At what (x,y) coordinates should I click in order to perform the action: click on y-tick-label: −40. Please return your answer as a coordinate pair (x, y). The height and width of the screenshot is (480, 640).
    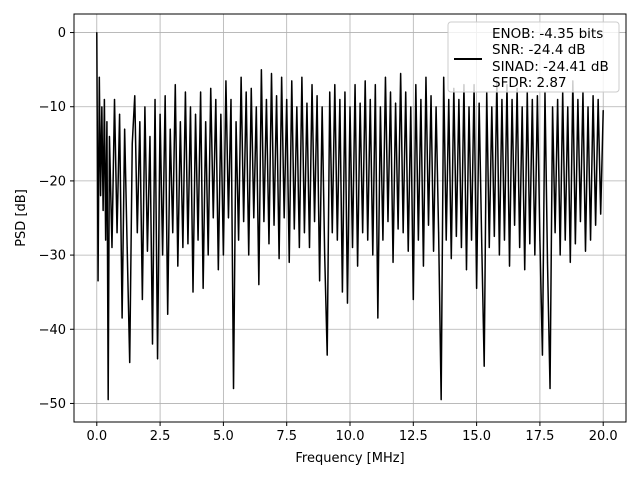
    Looking at the image, I should click on (52, 330).